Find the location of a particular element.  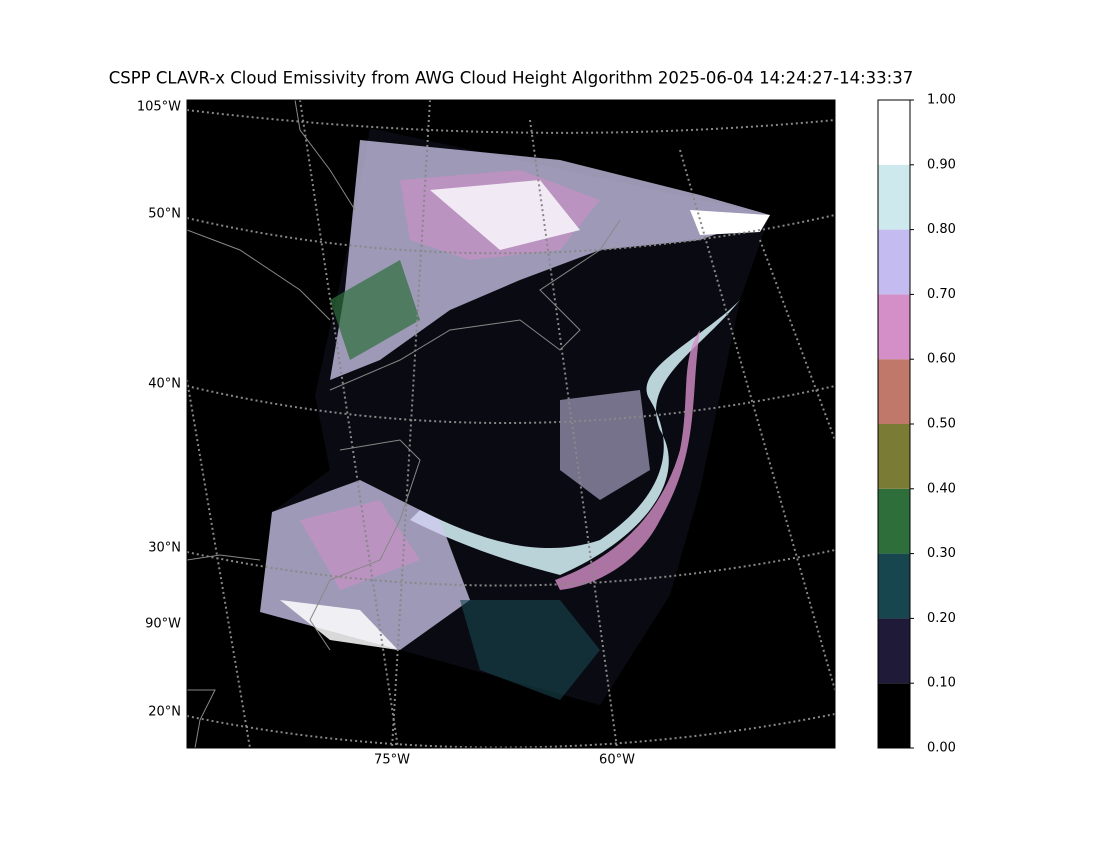

map-label: 90°W is located at coordinates (163, 624).